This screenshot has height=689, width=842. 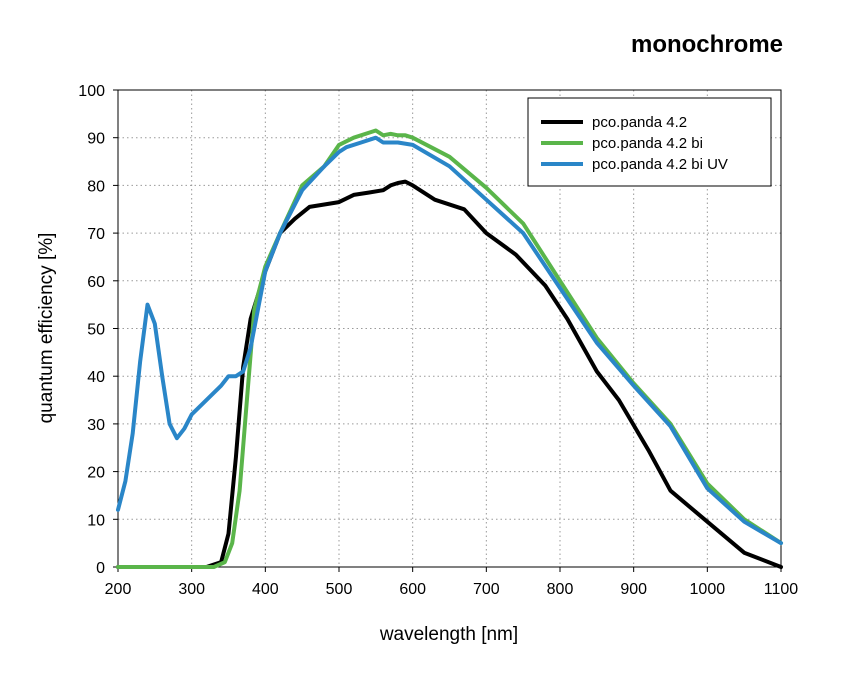 What do you see at coordinates (412, 589) in the screenshot?
I see `x-tick-label: 600` at bounding box center [412, 589].